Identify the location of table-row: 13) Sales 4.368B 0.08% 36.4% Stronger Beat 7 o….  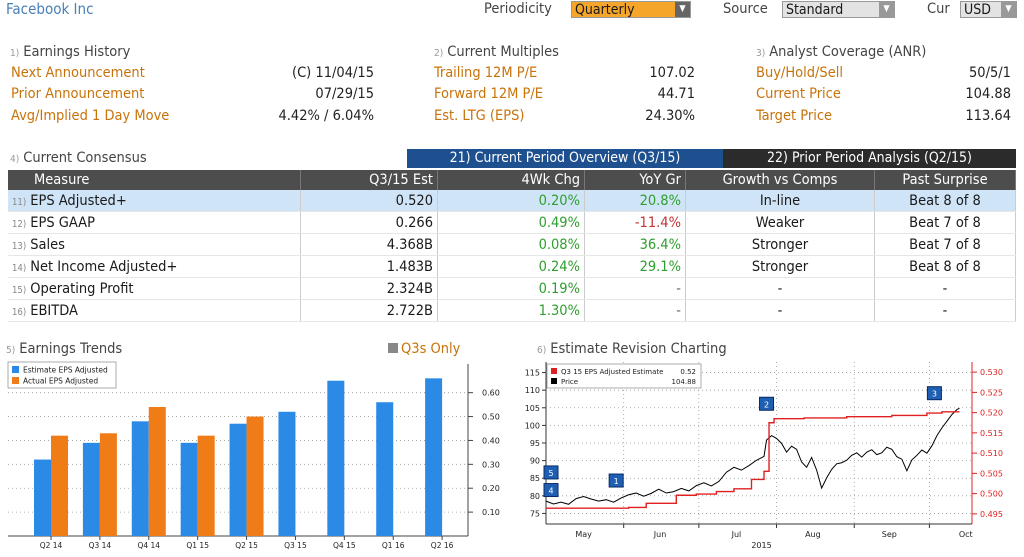
(512, 244).